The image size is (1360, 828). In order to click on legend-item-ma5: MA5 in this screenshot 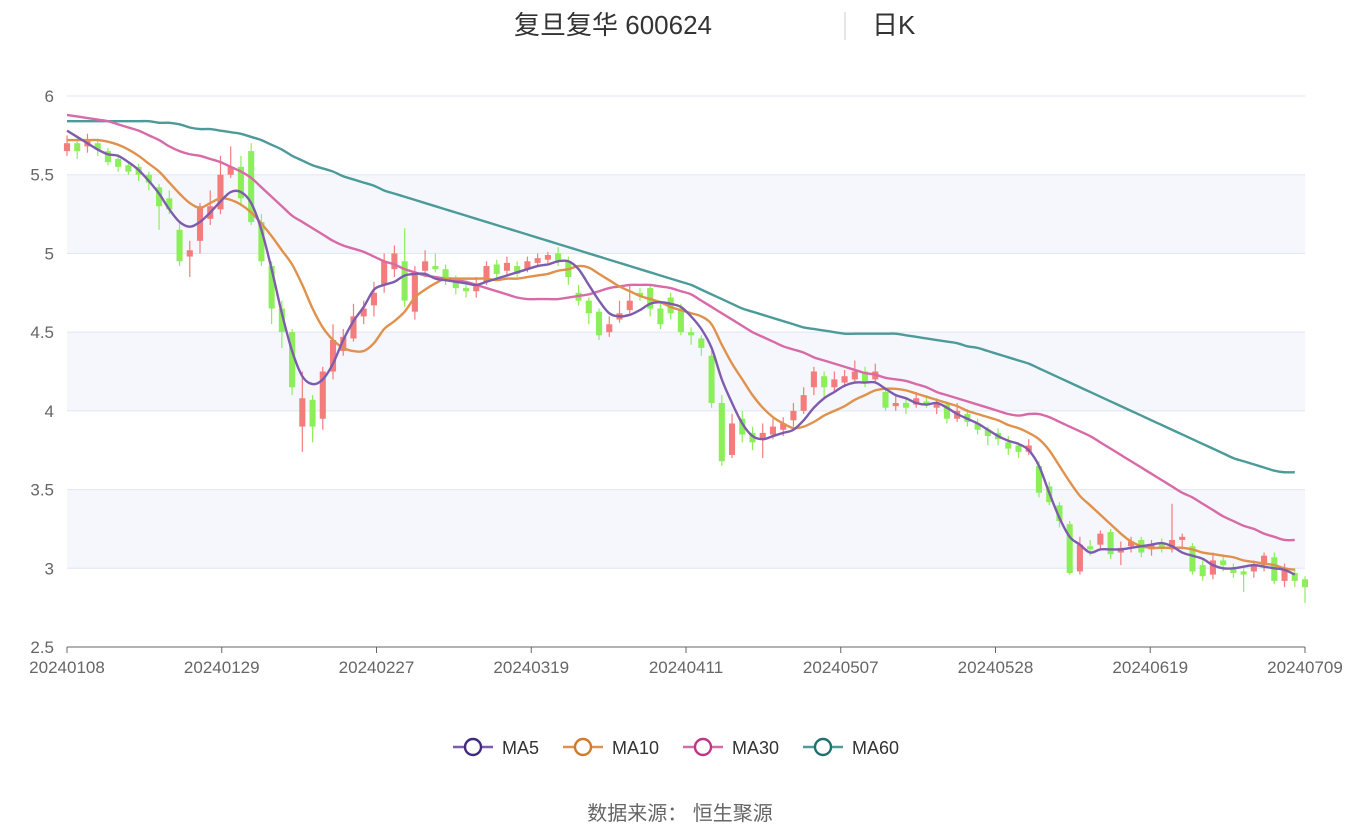, I will do `click(496, 747)`.